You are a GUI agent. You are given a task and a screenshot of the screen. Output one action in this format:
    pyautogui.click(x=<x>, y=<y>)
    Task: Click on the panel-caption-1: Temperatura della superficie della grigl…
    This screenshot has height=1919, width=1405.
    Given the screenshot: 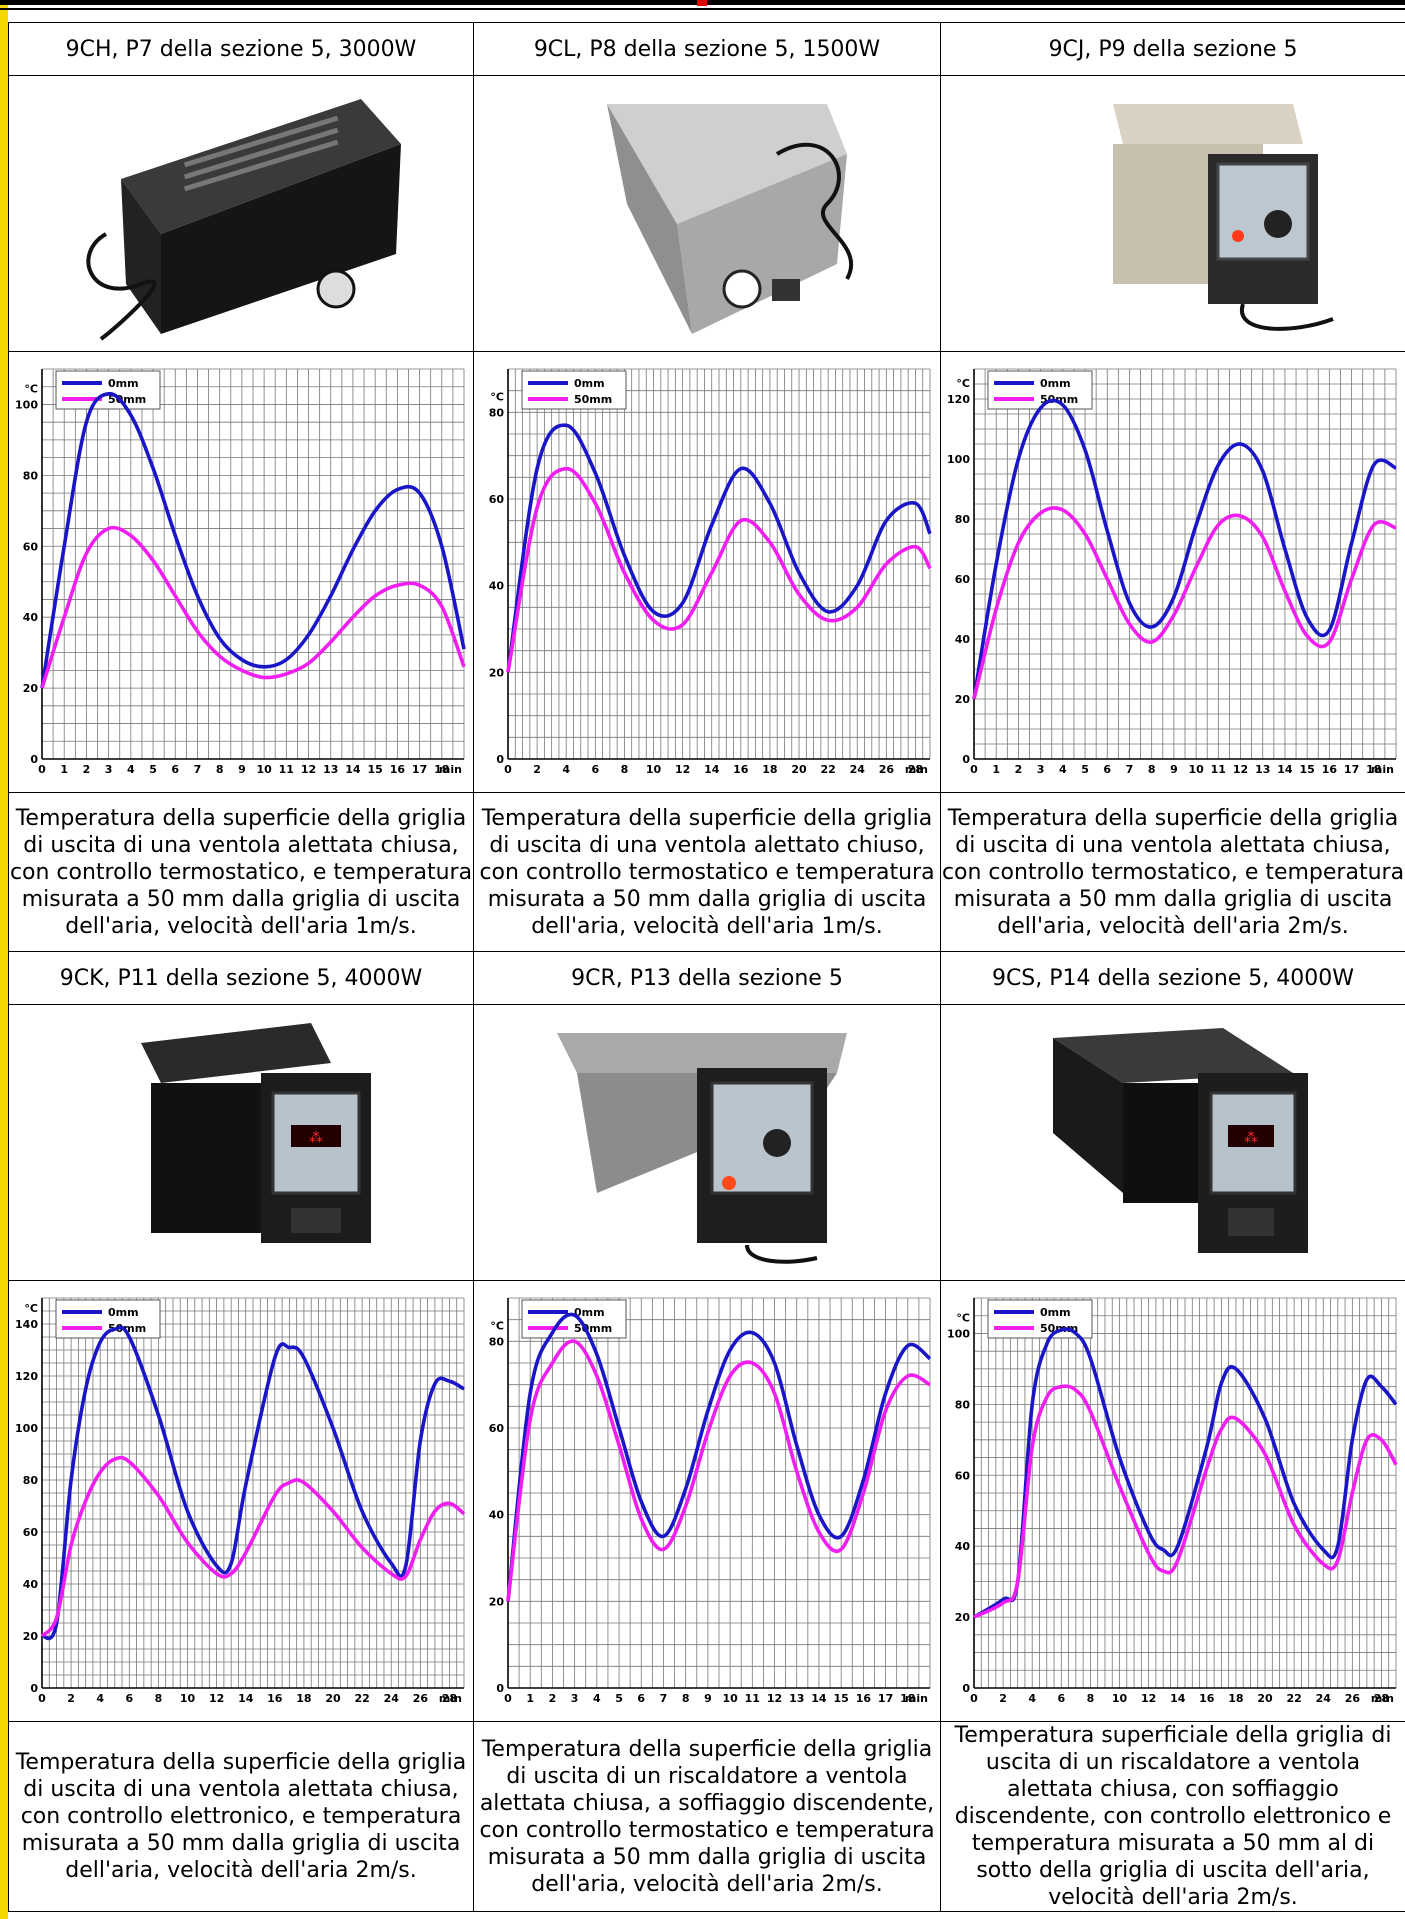 What is the action you would take?
    pyautogui.click(x=707, y=872)
    